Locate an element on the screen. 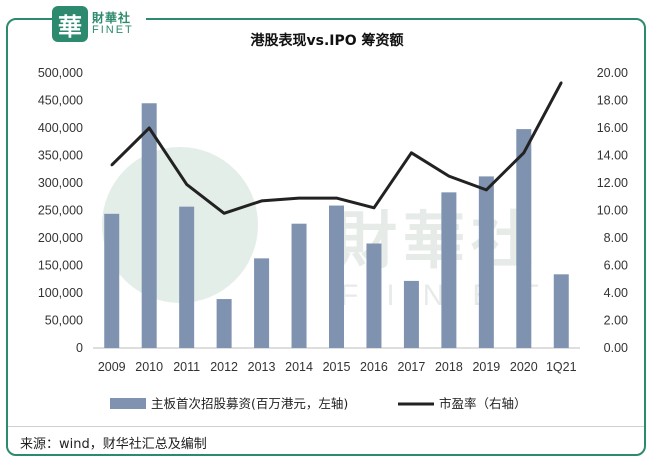  finet-logo-icon: 華 is located at coordinates (70, 24).